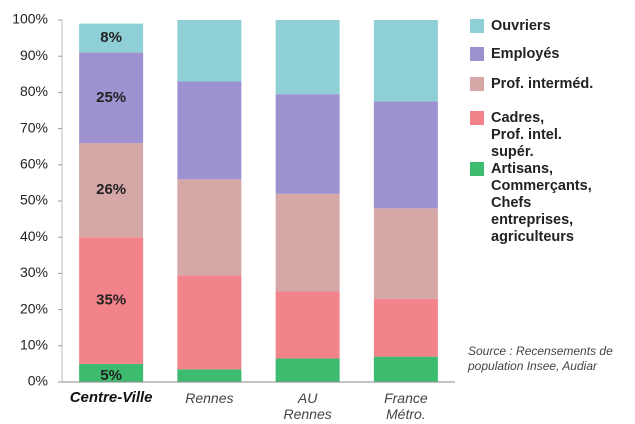 The width and height of the screenshot is (635, 424). What do you see at coordinates (525, 54) in the screenshot?
I see `legend-label: Employés` at bounding box center [525, 54].